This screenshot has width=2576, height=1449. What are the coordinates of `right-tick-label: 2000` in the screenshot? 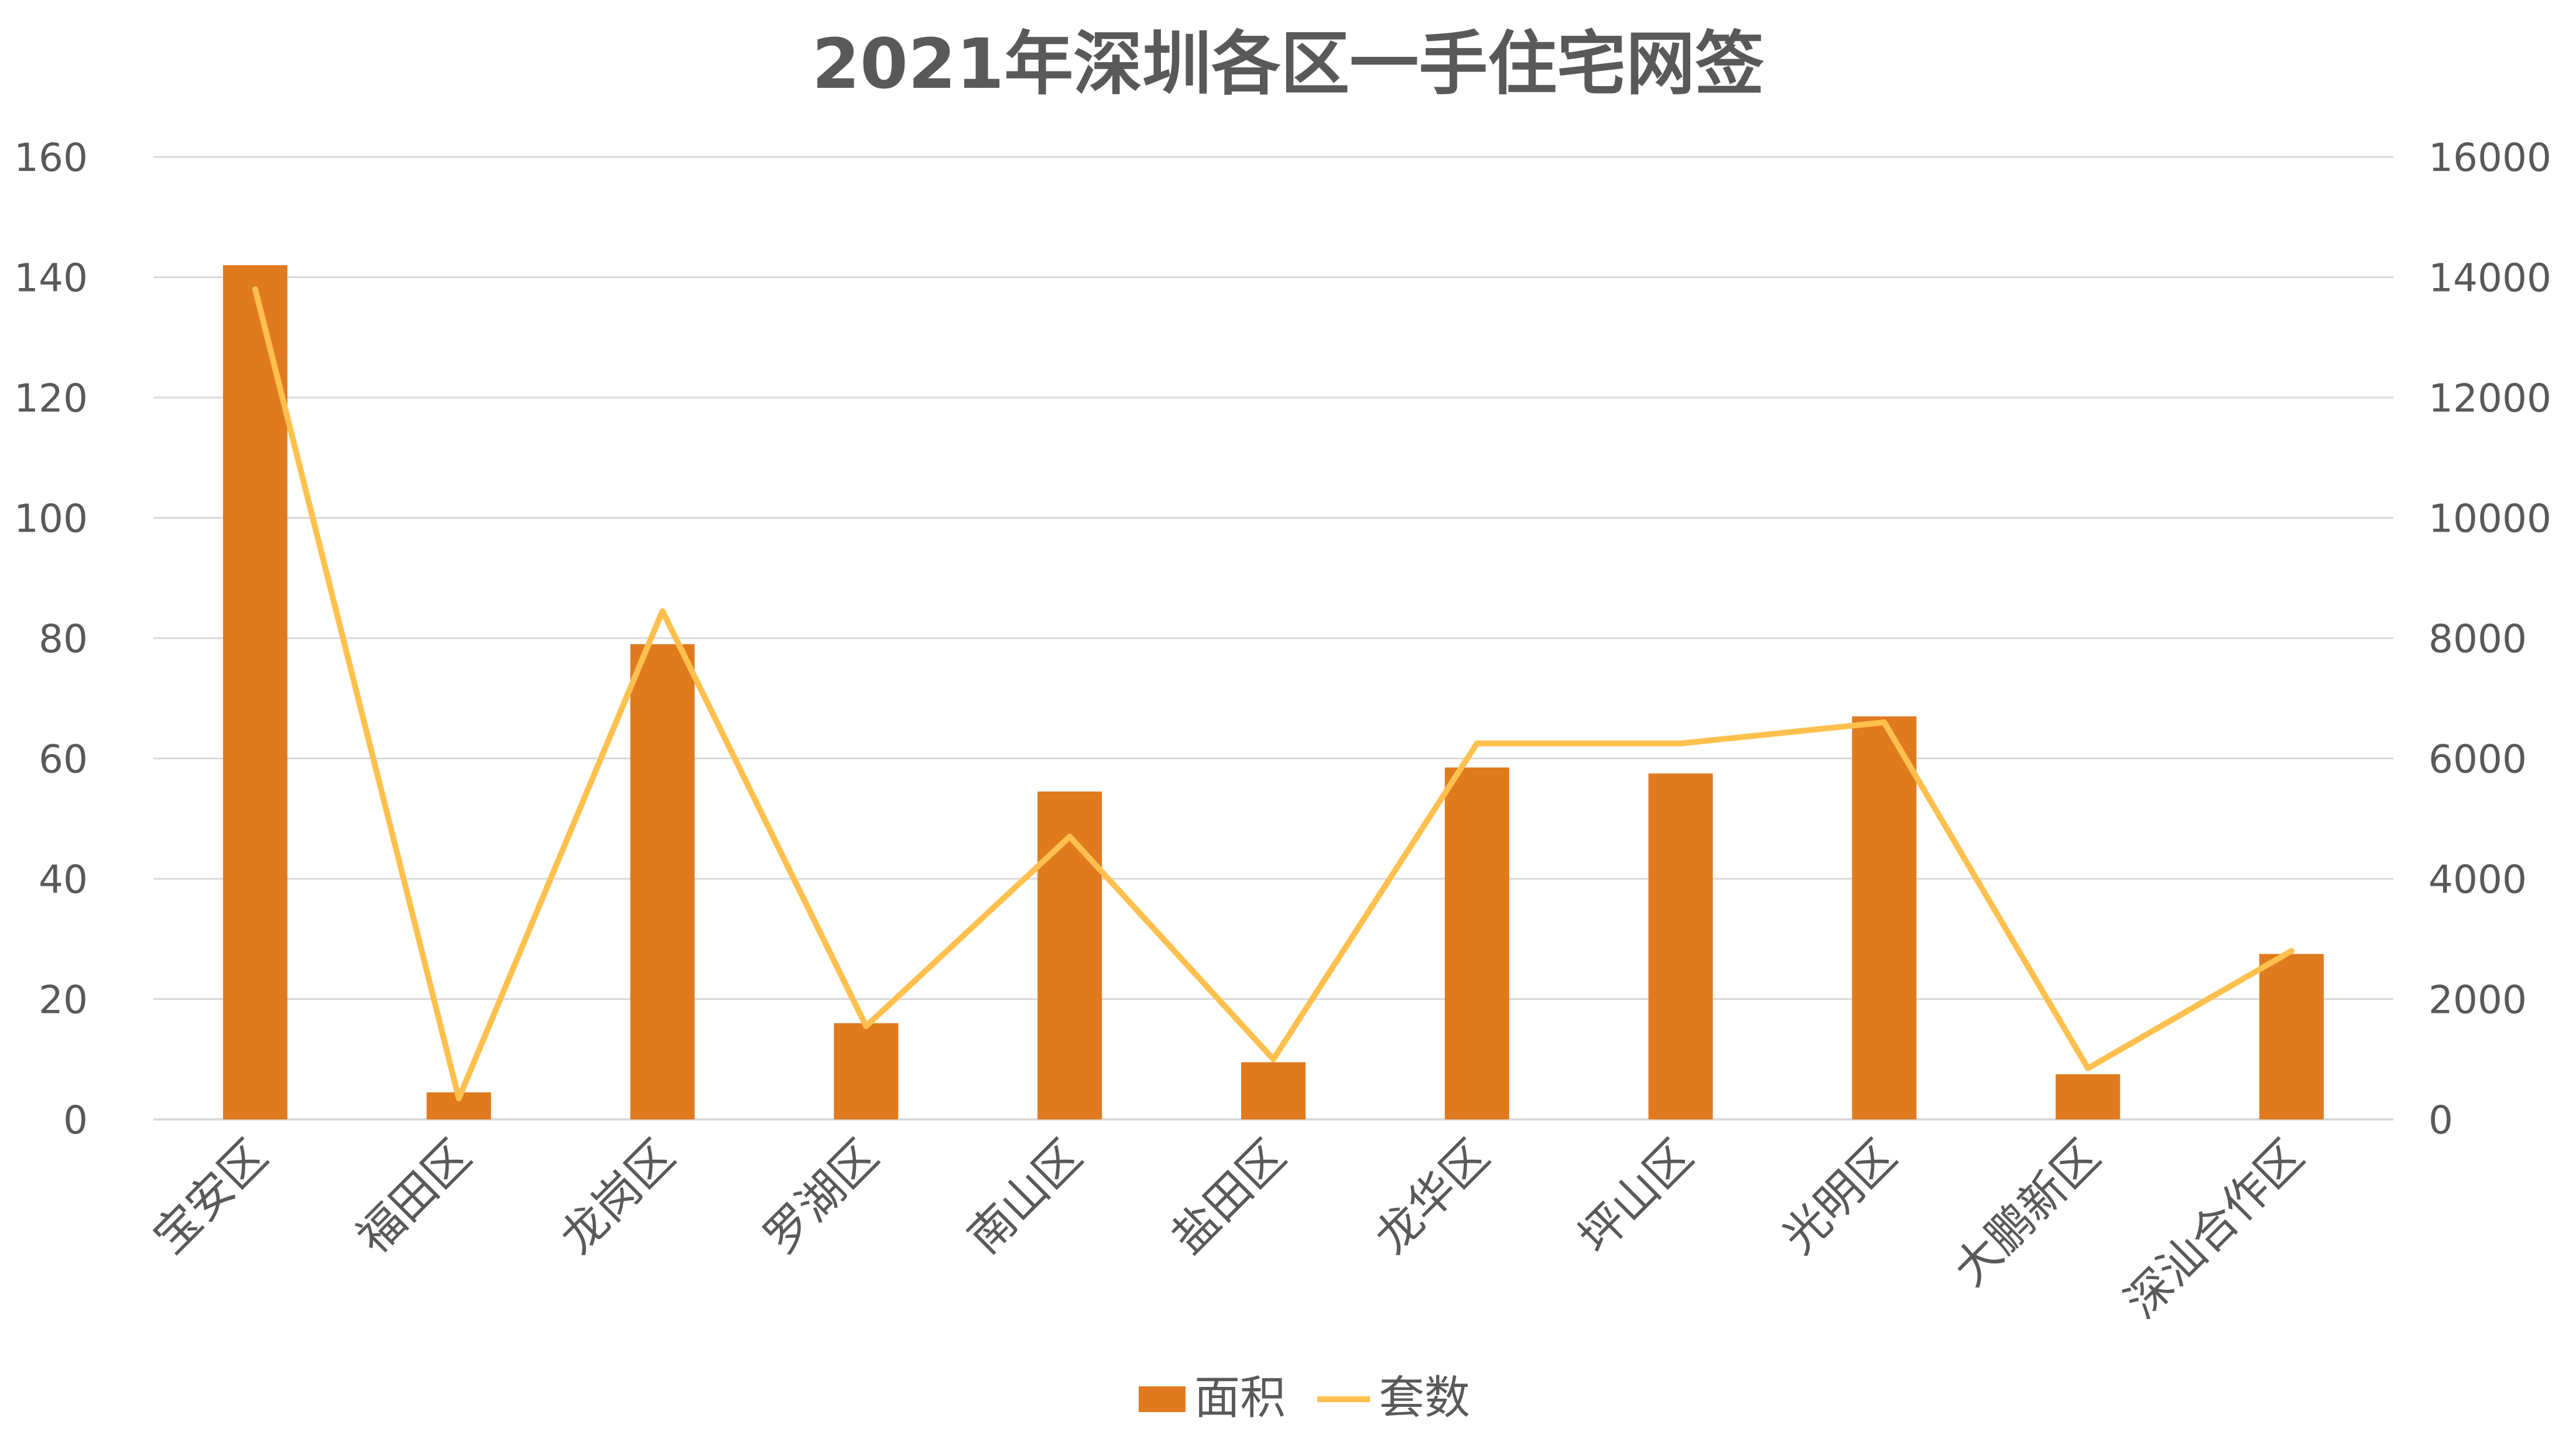 It's located at (2477, 1000).